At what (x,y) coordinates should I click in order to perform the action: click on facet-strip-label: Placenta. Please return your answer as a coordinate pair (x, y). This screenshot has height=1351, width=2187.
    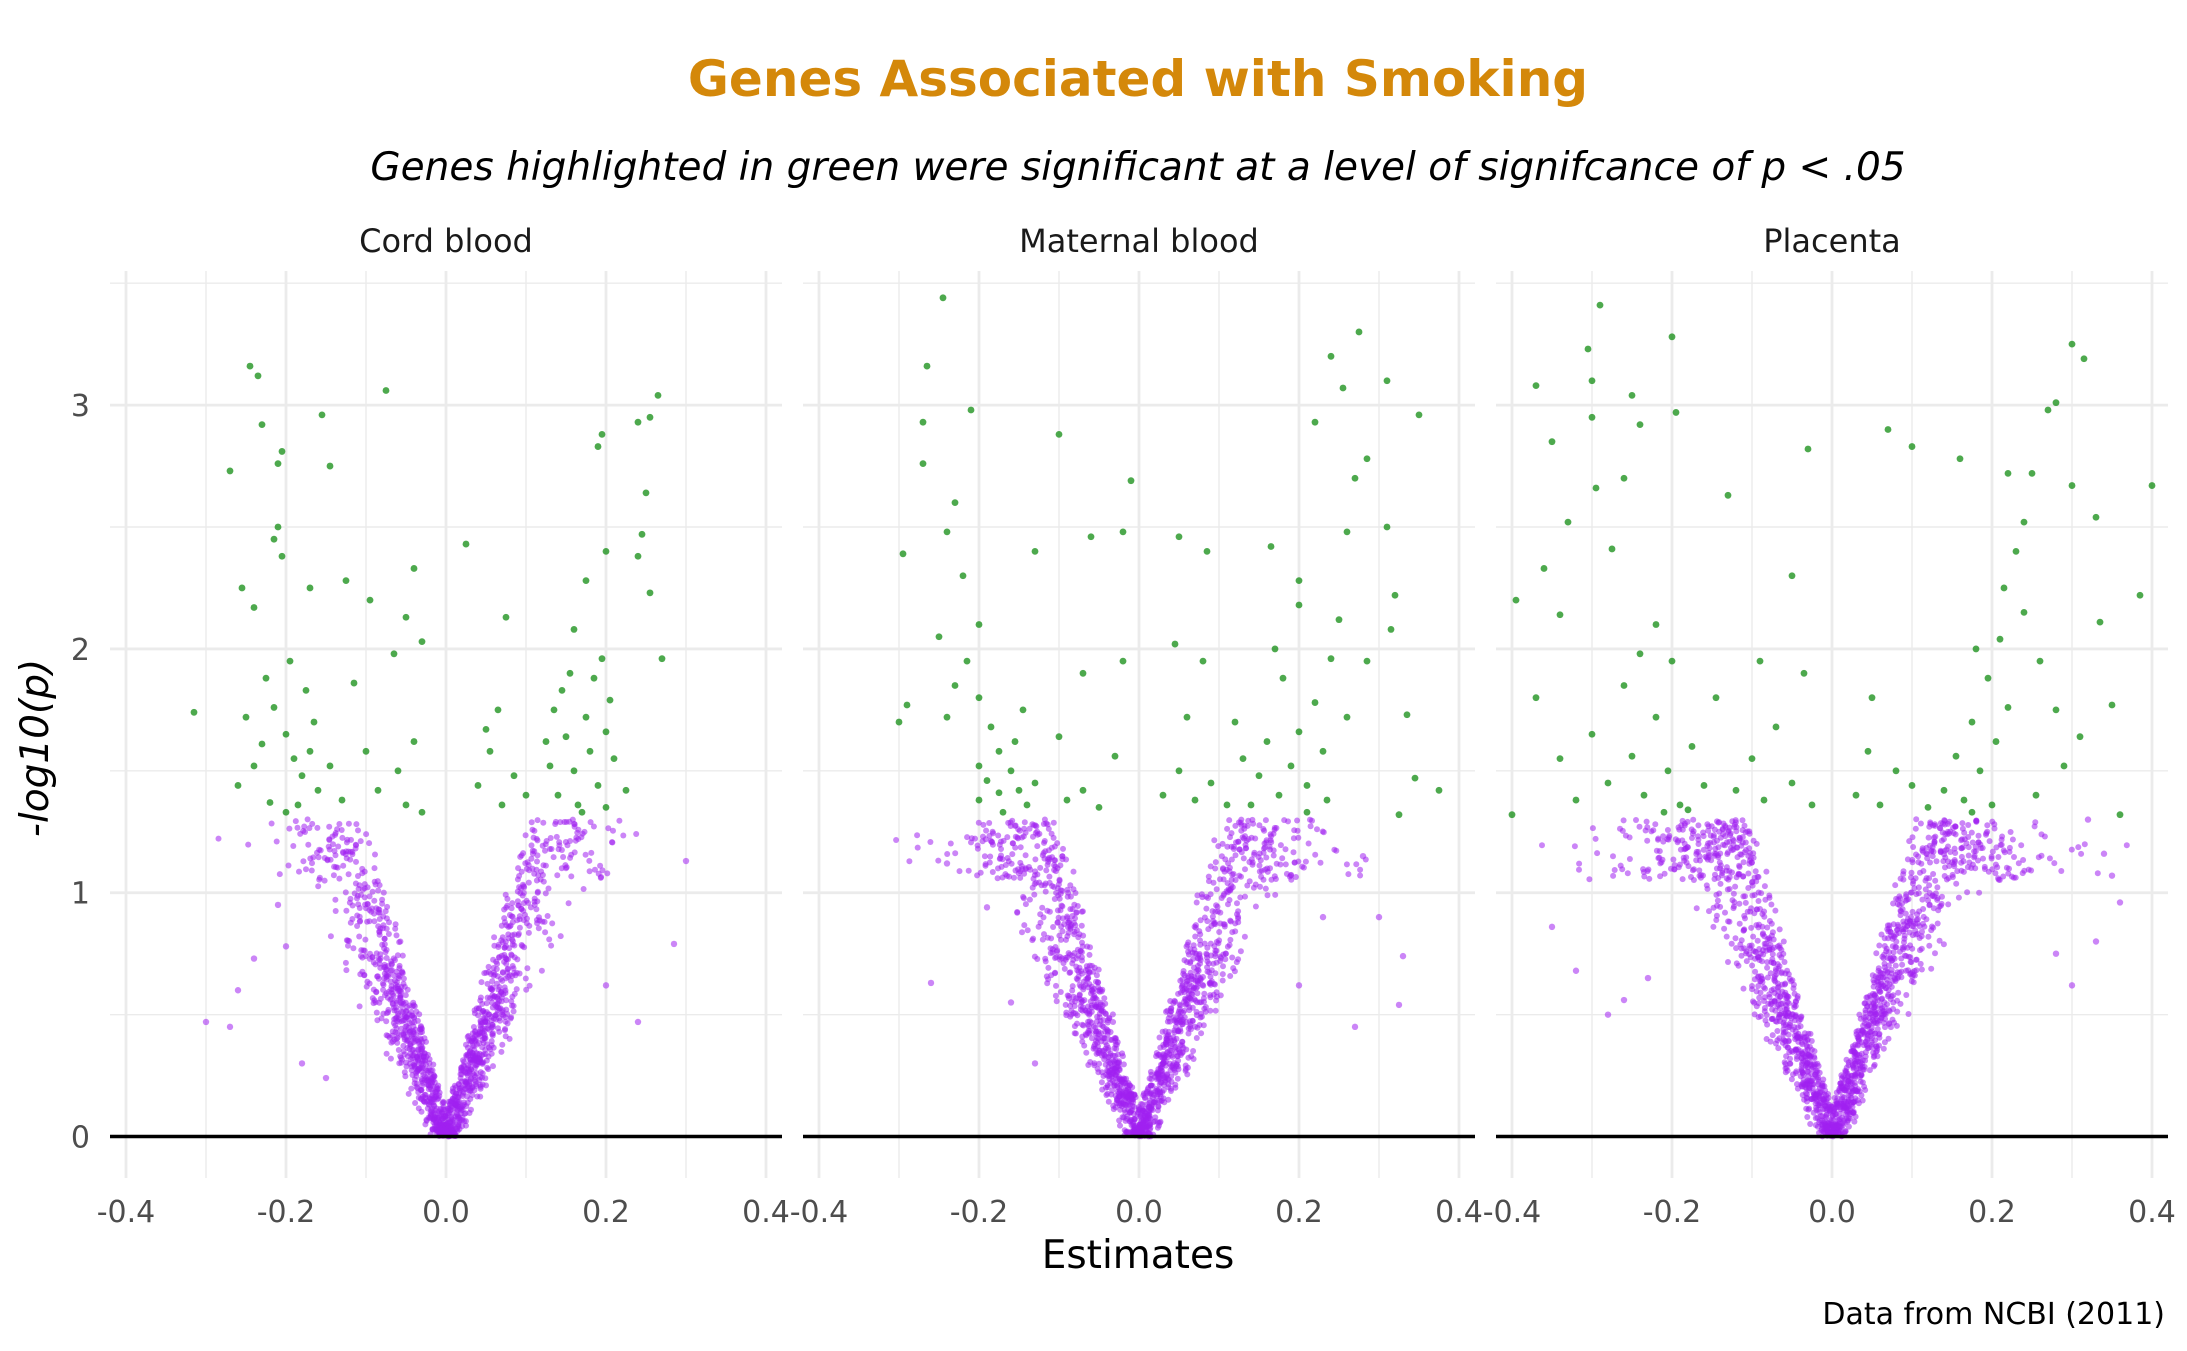
    Looking at the image, I should click on (1832, 241).